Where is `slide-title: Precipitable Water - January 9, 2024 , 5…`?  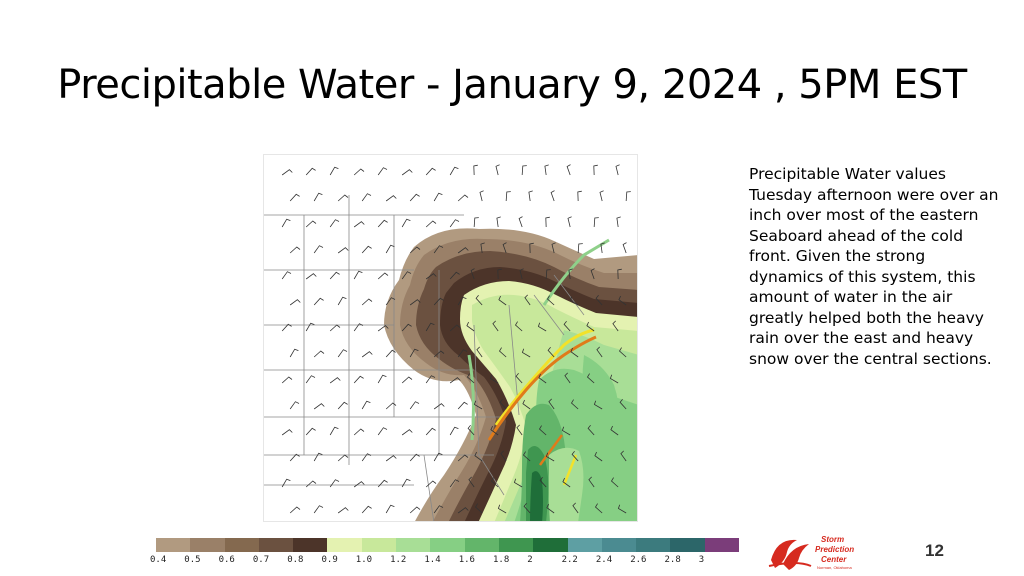 slide-title: Precipitable Water - January 9, 2024 , 5… is located at coordinates (512, 85).